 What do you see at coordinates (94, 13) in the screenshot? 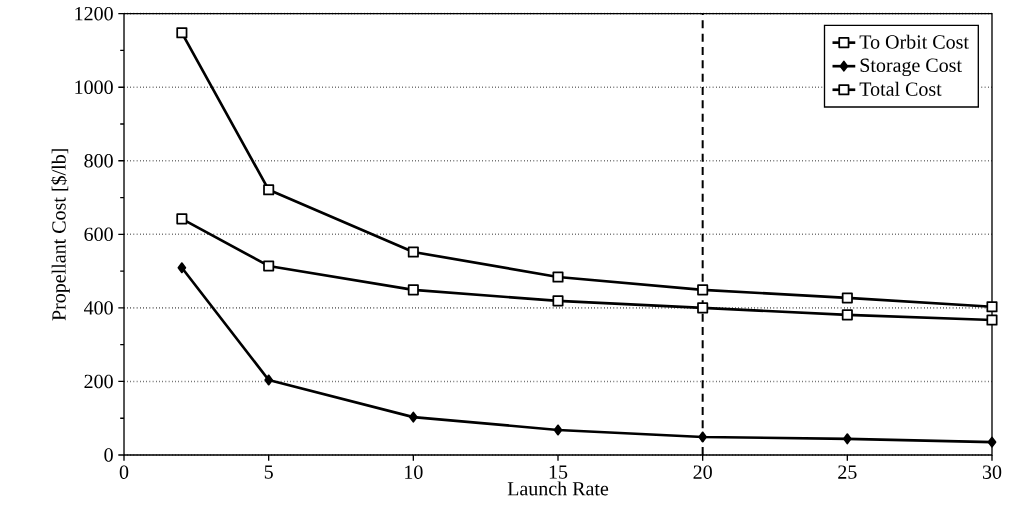
I see `y-tick-label: 1200` at bounding box center [94, 13].